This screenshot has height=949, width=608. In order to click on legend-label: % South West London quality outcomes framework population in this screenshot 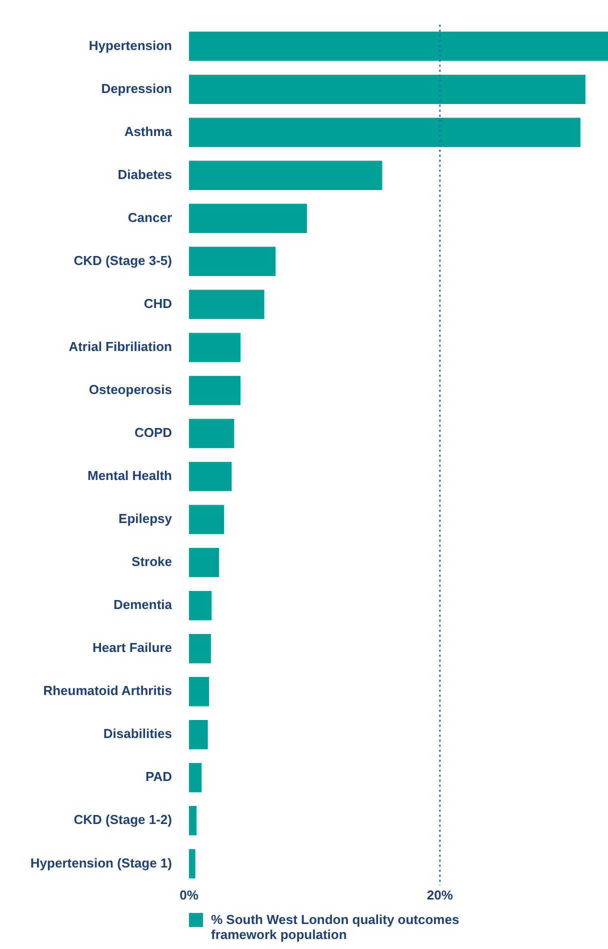, I will do `click(335, 927)`.